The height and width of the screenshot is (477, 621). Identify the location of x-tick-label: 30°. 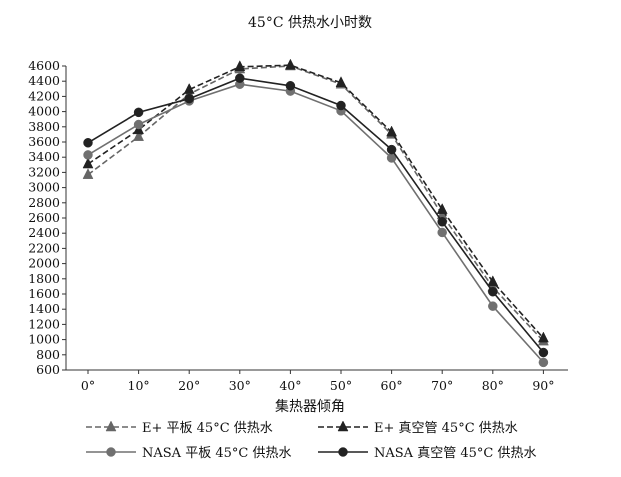
(240, 385).